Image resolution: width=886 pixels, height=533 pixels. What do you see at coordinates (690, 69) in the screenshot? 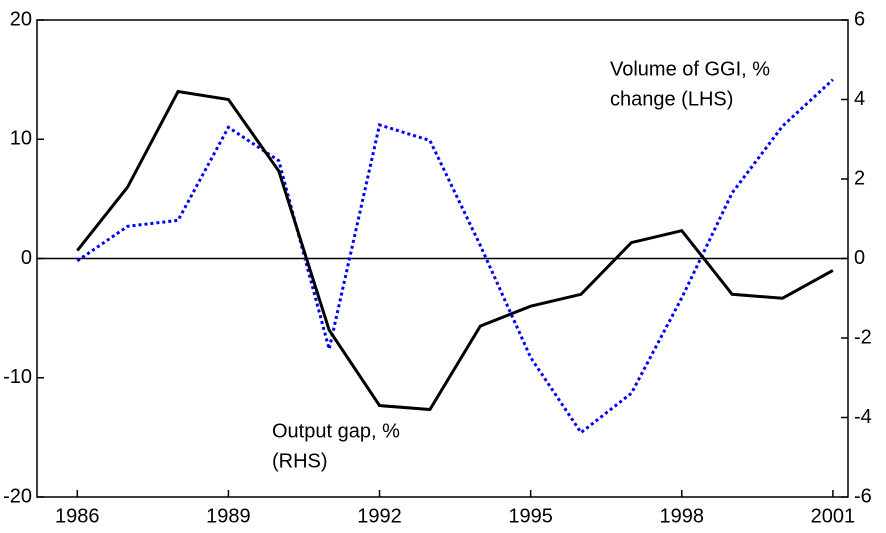
I see `annotation: Volume of GGI, %` at bounding box center [690, 69].